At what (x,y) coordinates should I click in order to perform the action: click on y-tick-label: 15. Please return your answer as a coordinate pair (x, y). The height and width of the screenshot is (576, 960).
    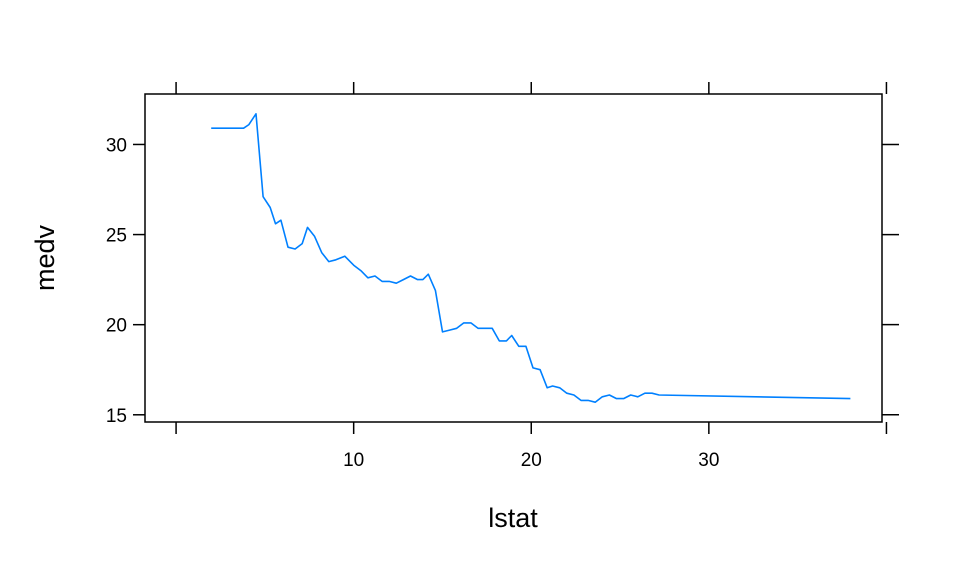
    Looking at the image, I should click on (116, 416).